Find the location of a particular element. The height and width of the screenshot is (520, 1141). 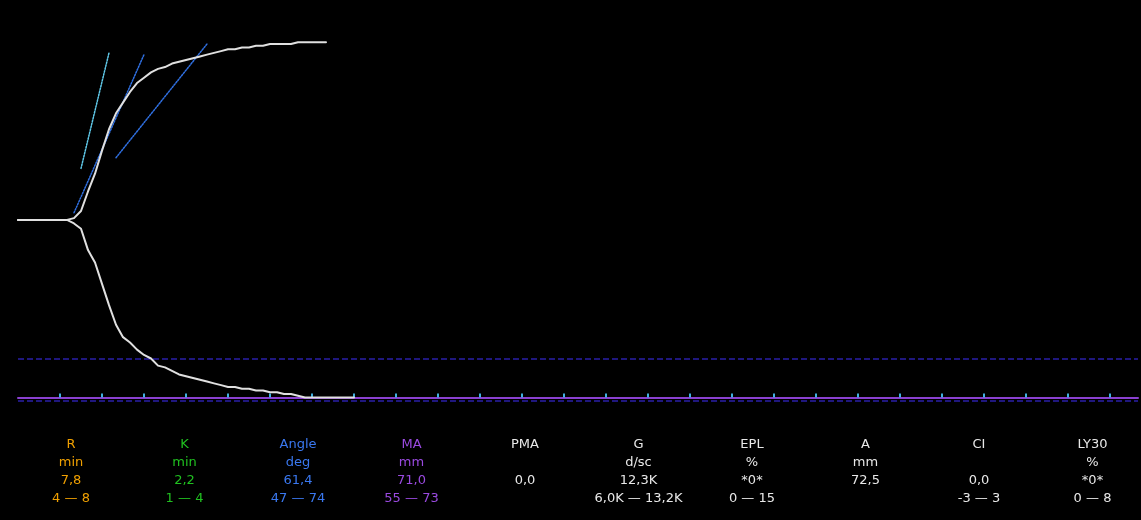

text: PMA 0,0 is located at coordinates (525, 461).